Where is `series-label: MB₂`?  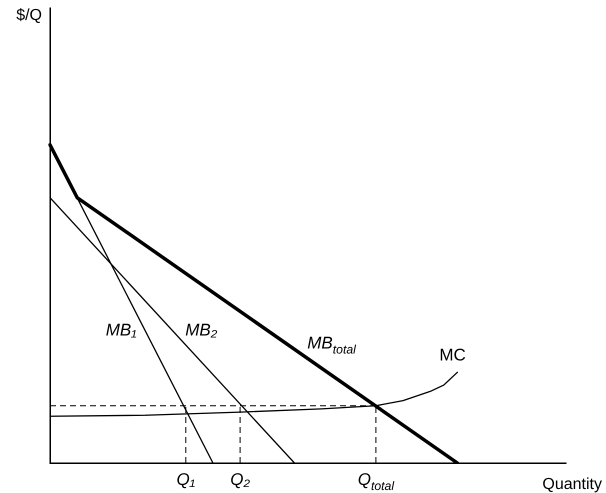 series-label: MB₂ is located at coordinates (201, 330).